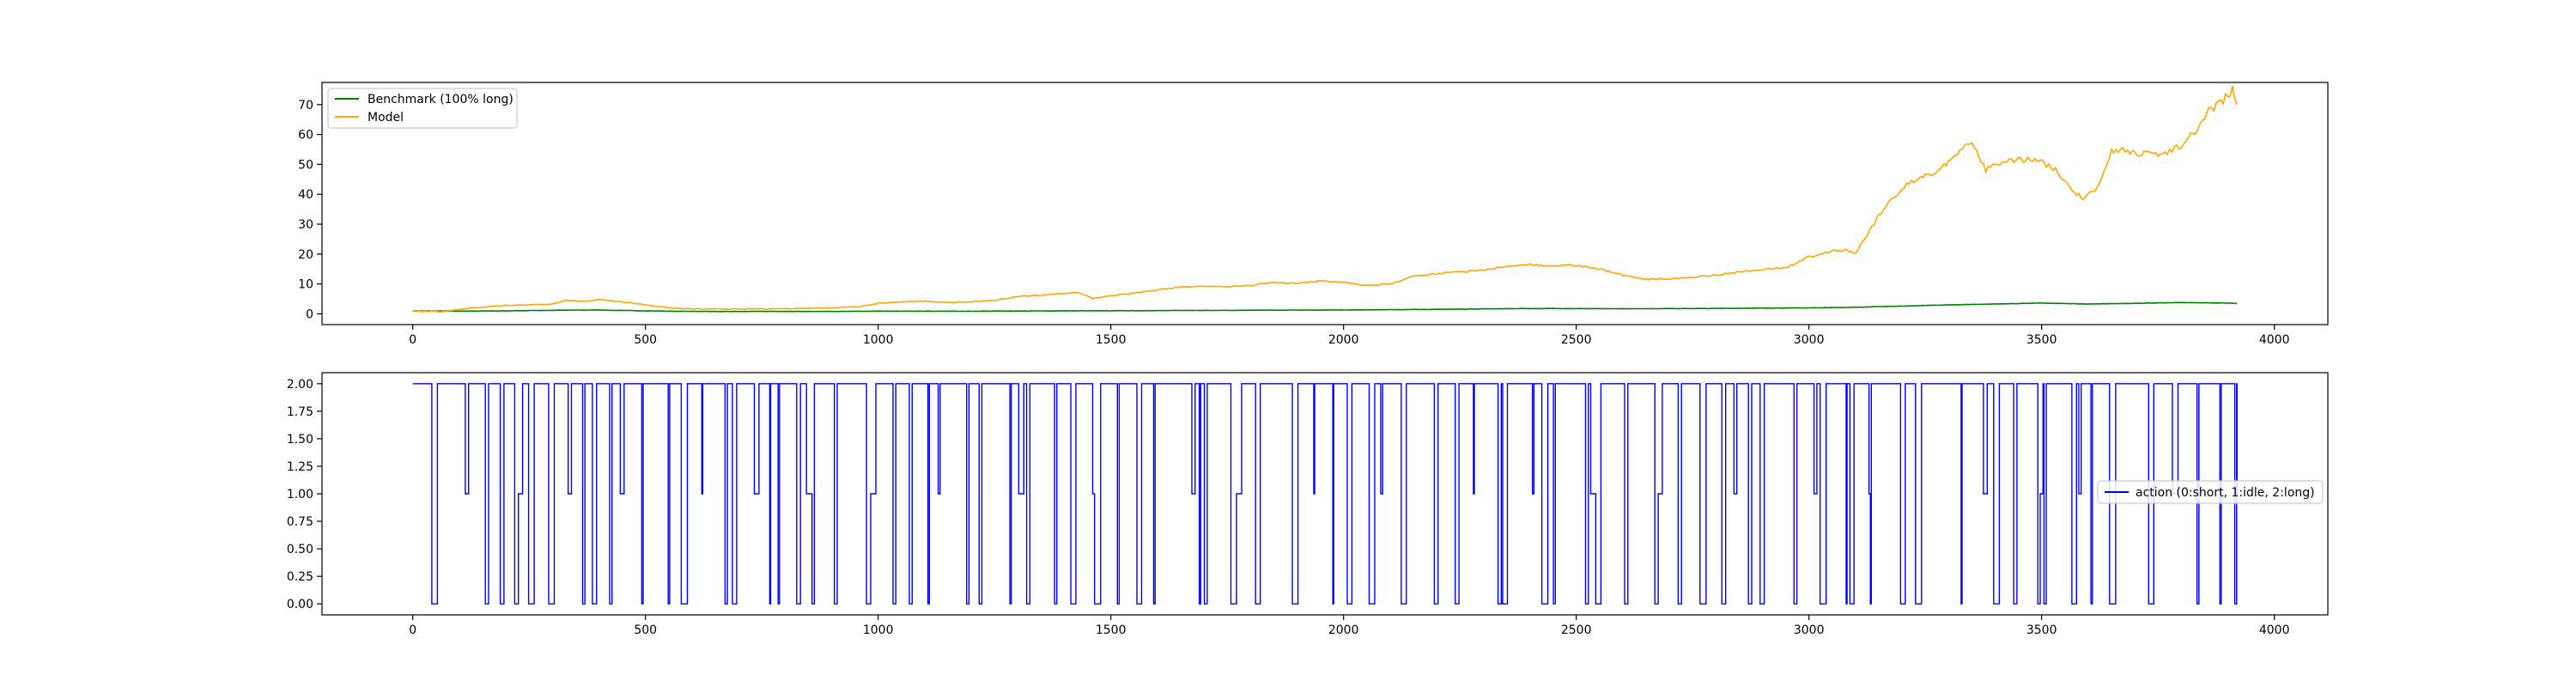 The image size is (2576, 687). I want to click on bot-xtick-label: 3500, so click(2041, 630).